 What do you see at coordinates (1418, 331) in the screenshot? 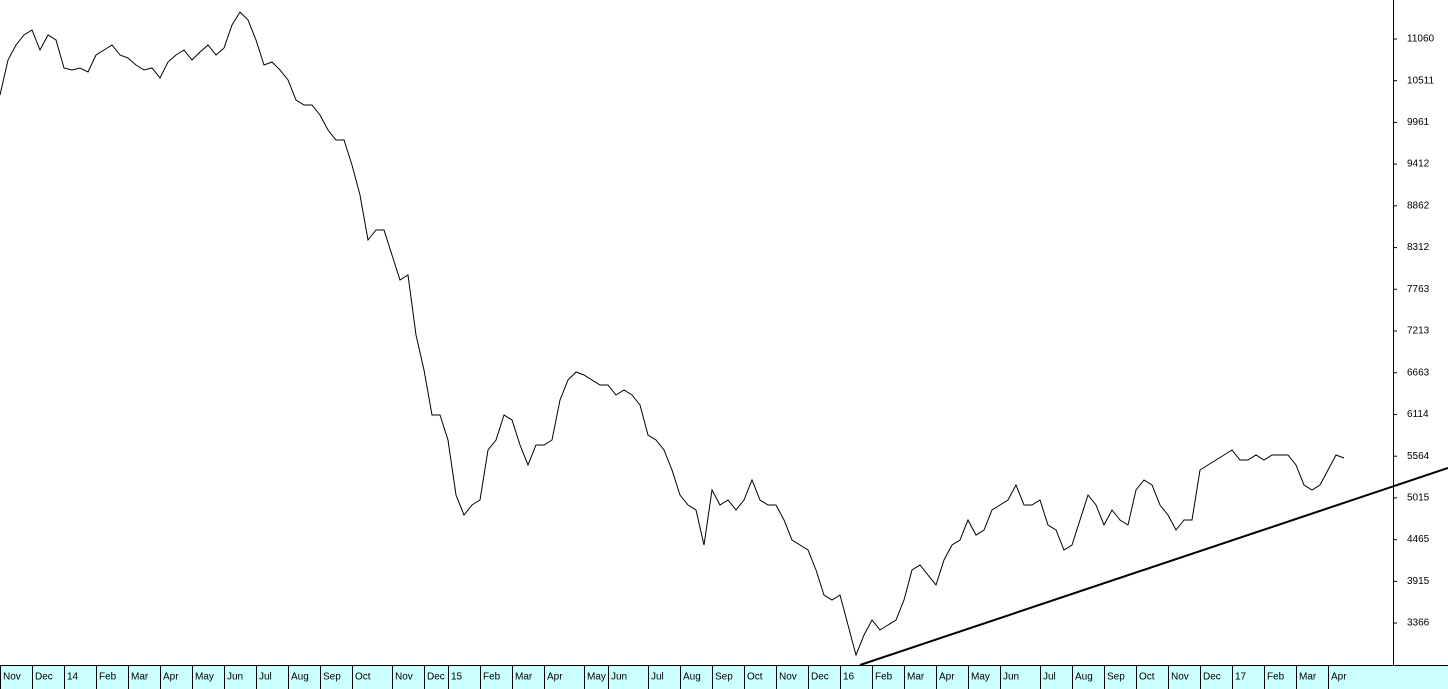
I see `y-tick-label: 7213` at bounding box center [1418, 331].